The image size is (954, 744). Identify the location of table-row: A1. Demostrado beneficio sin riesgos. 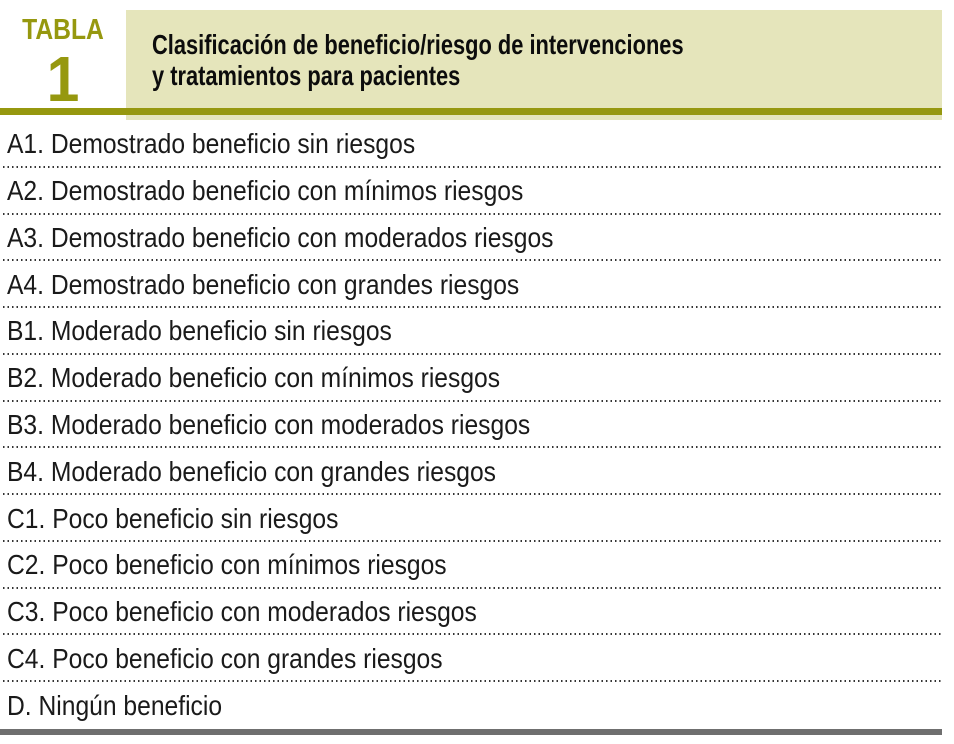
(471, 144).